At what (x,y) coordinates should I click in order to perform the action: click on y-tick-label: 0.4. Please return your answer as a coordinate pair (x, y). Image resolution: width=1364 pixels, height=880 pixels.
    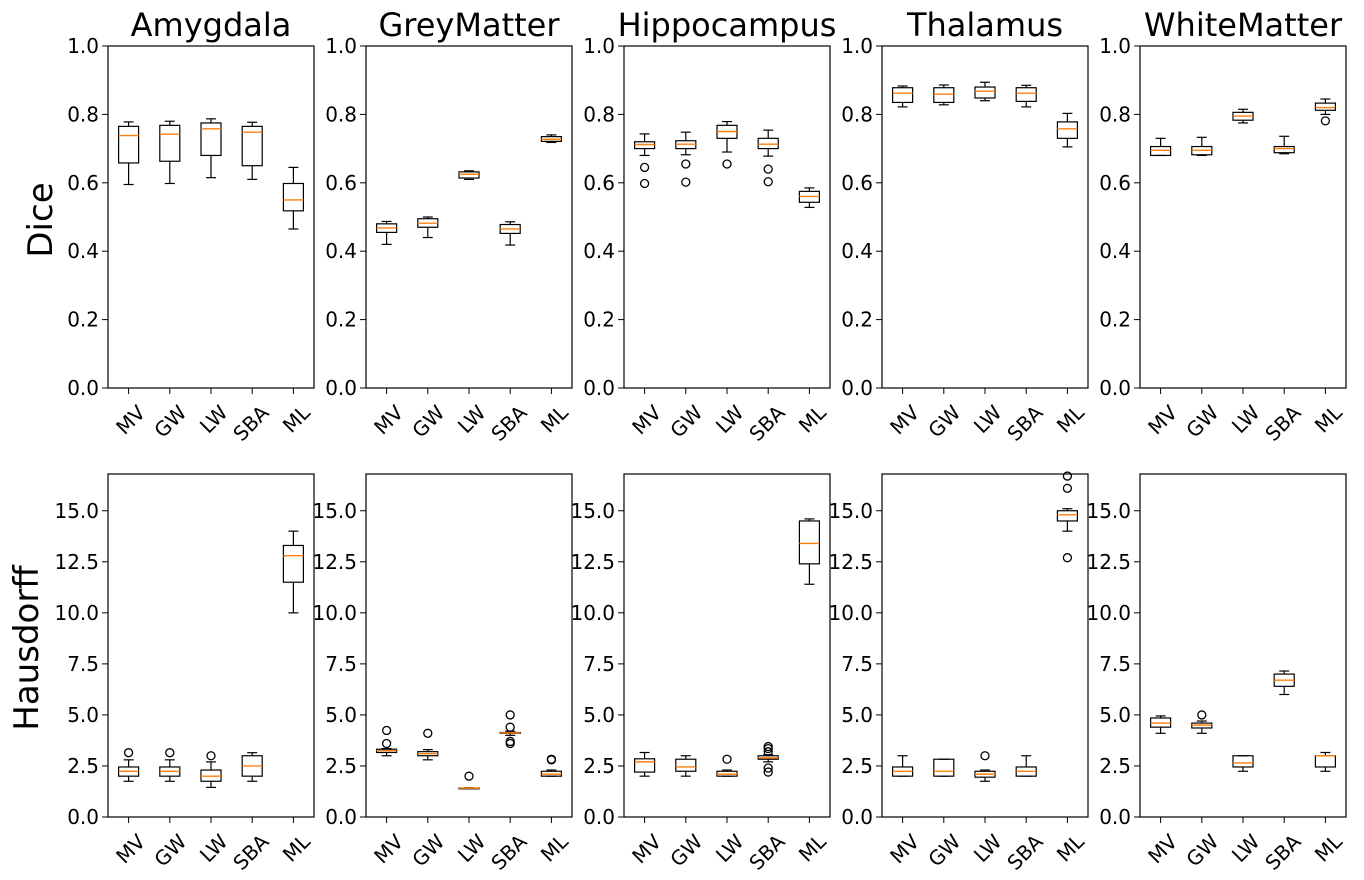
    Looking at the image, I should click on (341, 251).